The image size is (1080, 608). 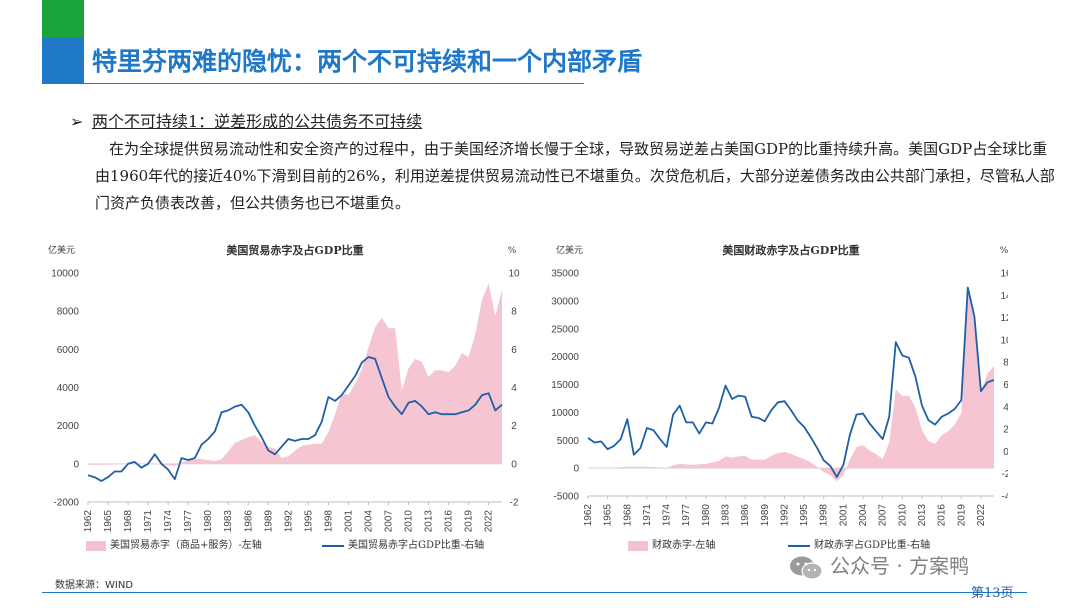 What do you see at coordinates (566, 497) in the screenshot?
I see `y-left-tick-label: -5000` at bounding box center [566, 497].